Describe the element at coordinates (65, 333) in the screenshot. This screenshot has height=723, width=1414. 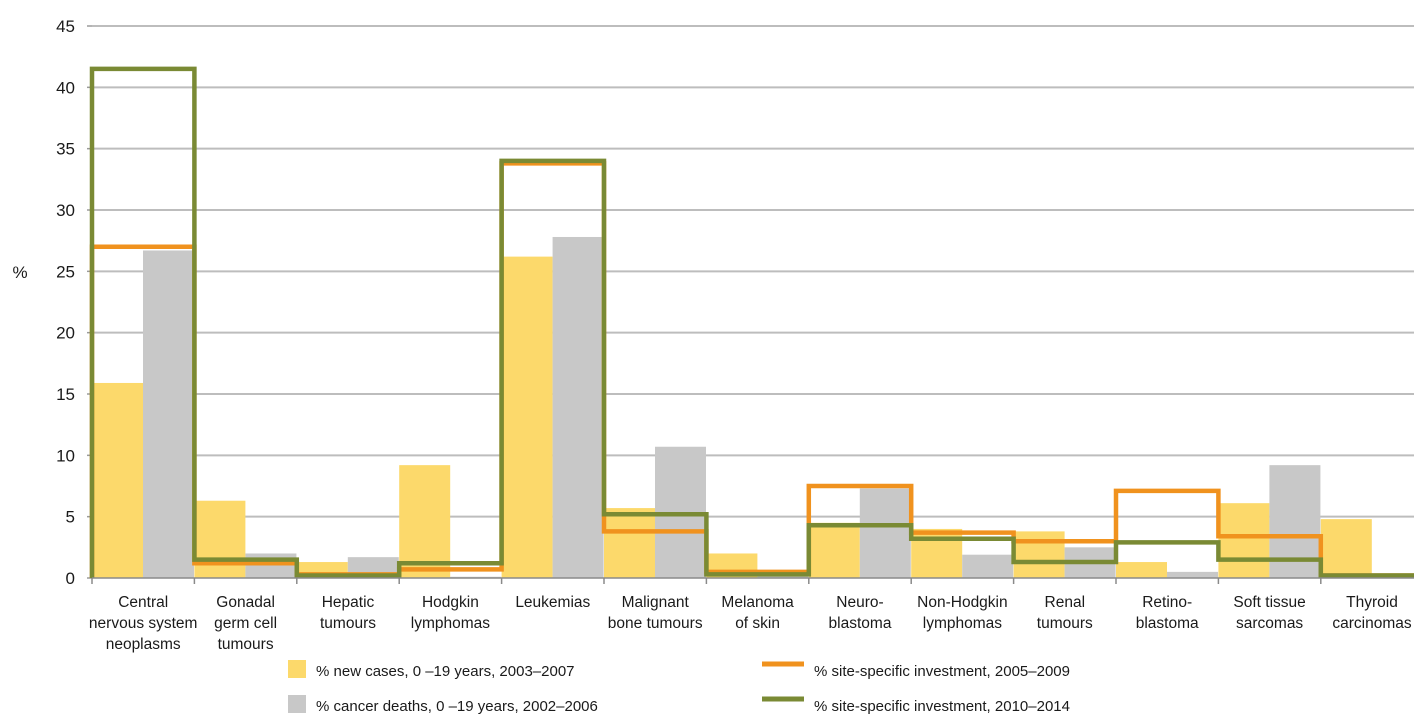
I see `y-tick-label: 20` at that location.